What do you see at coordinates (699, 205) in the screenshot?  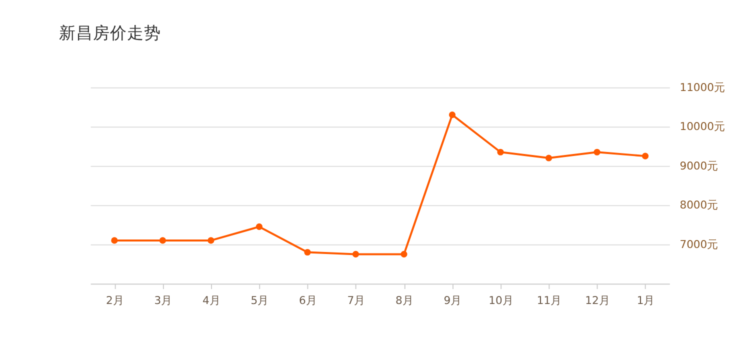 I see `y-tick-label: 8000元` at bounding box center [699, 205].